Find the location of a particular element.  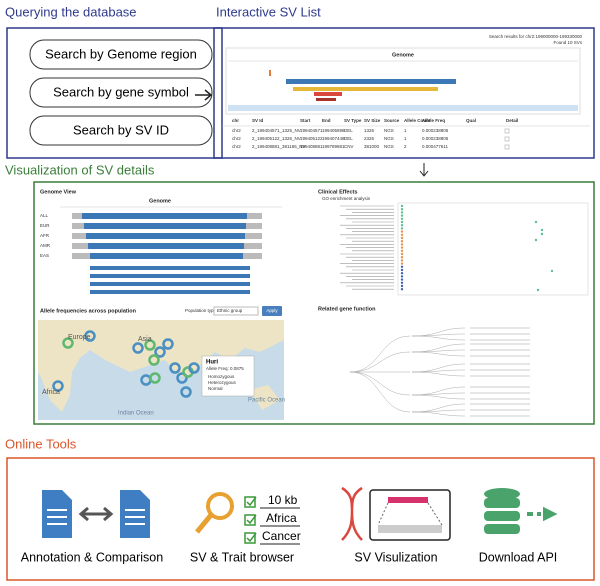

double-arrow is located at coordinates (96, 514).